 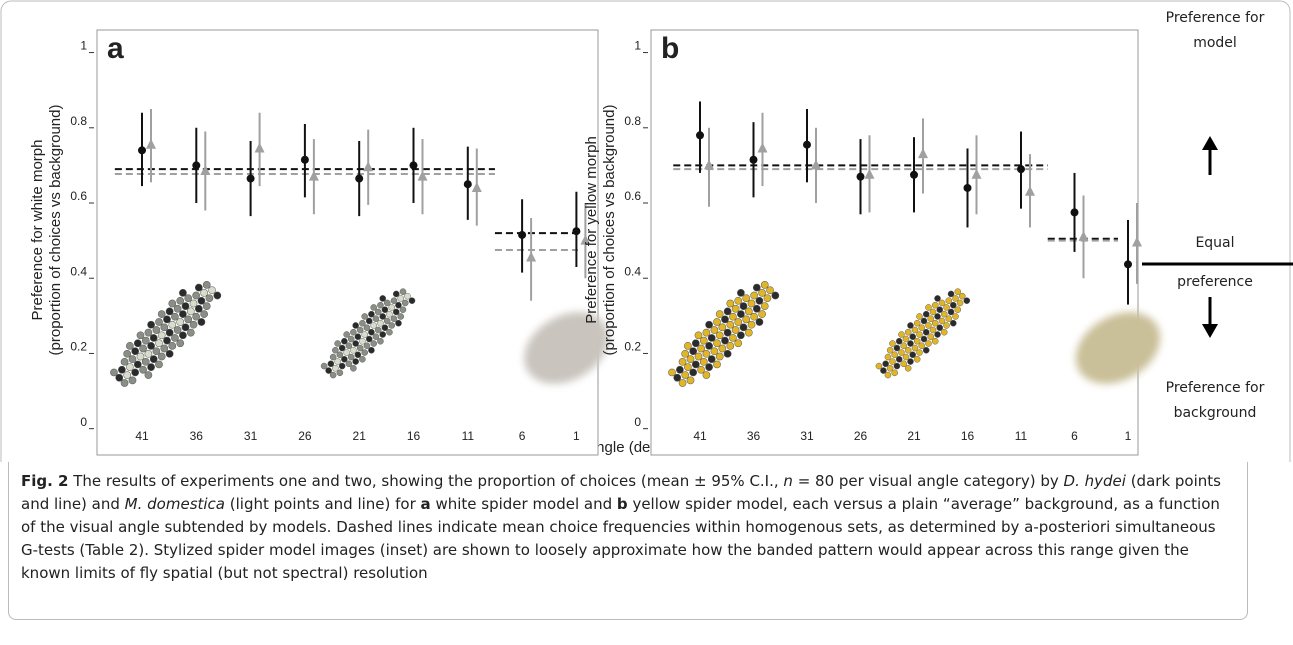 I want to click on blurred-inset, so click(x=566, y=348).